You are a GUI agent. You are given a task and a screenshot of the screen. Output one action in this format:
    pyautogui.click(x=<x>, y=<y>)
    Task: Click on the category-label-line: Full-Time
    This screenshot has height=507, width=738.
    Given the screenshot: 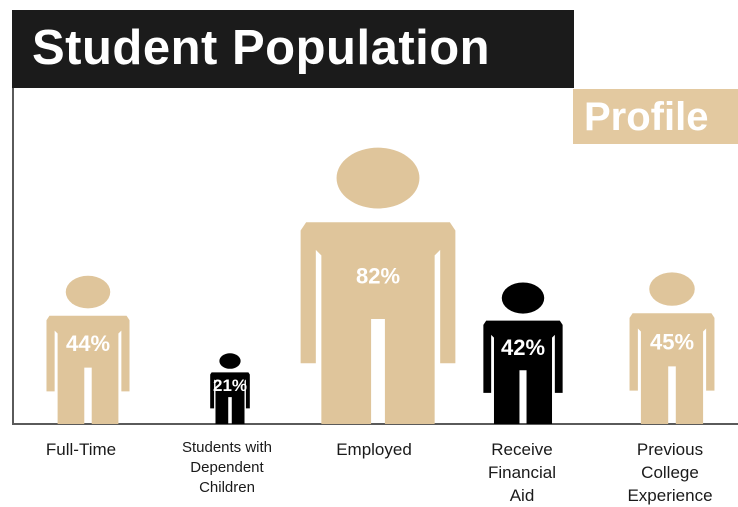 What is the action you would take?
    pyautogui.click(x=81, y=449)
    